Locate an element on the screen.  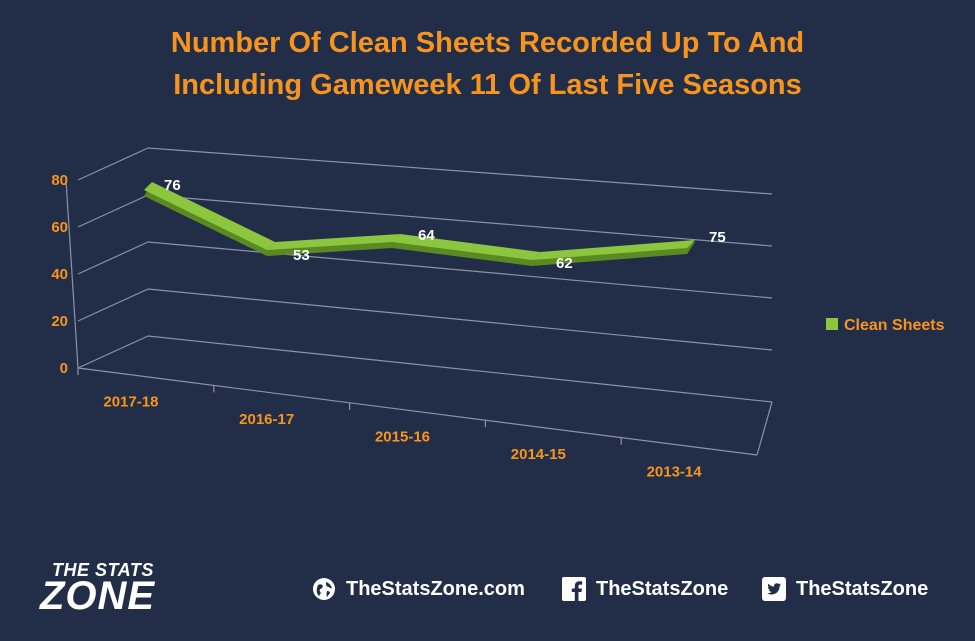
facebook-label: TheStatsZone is located at coordinates (662, 588).